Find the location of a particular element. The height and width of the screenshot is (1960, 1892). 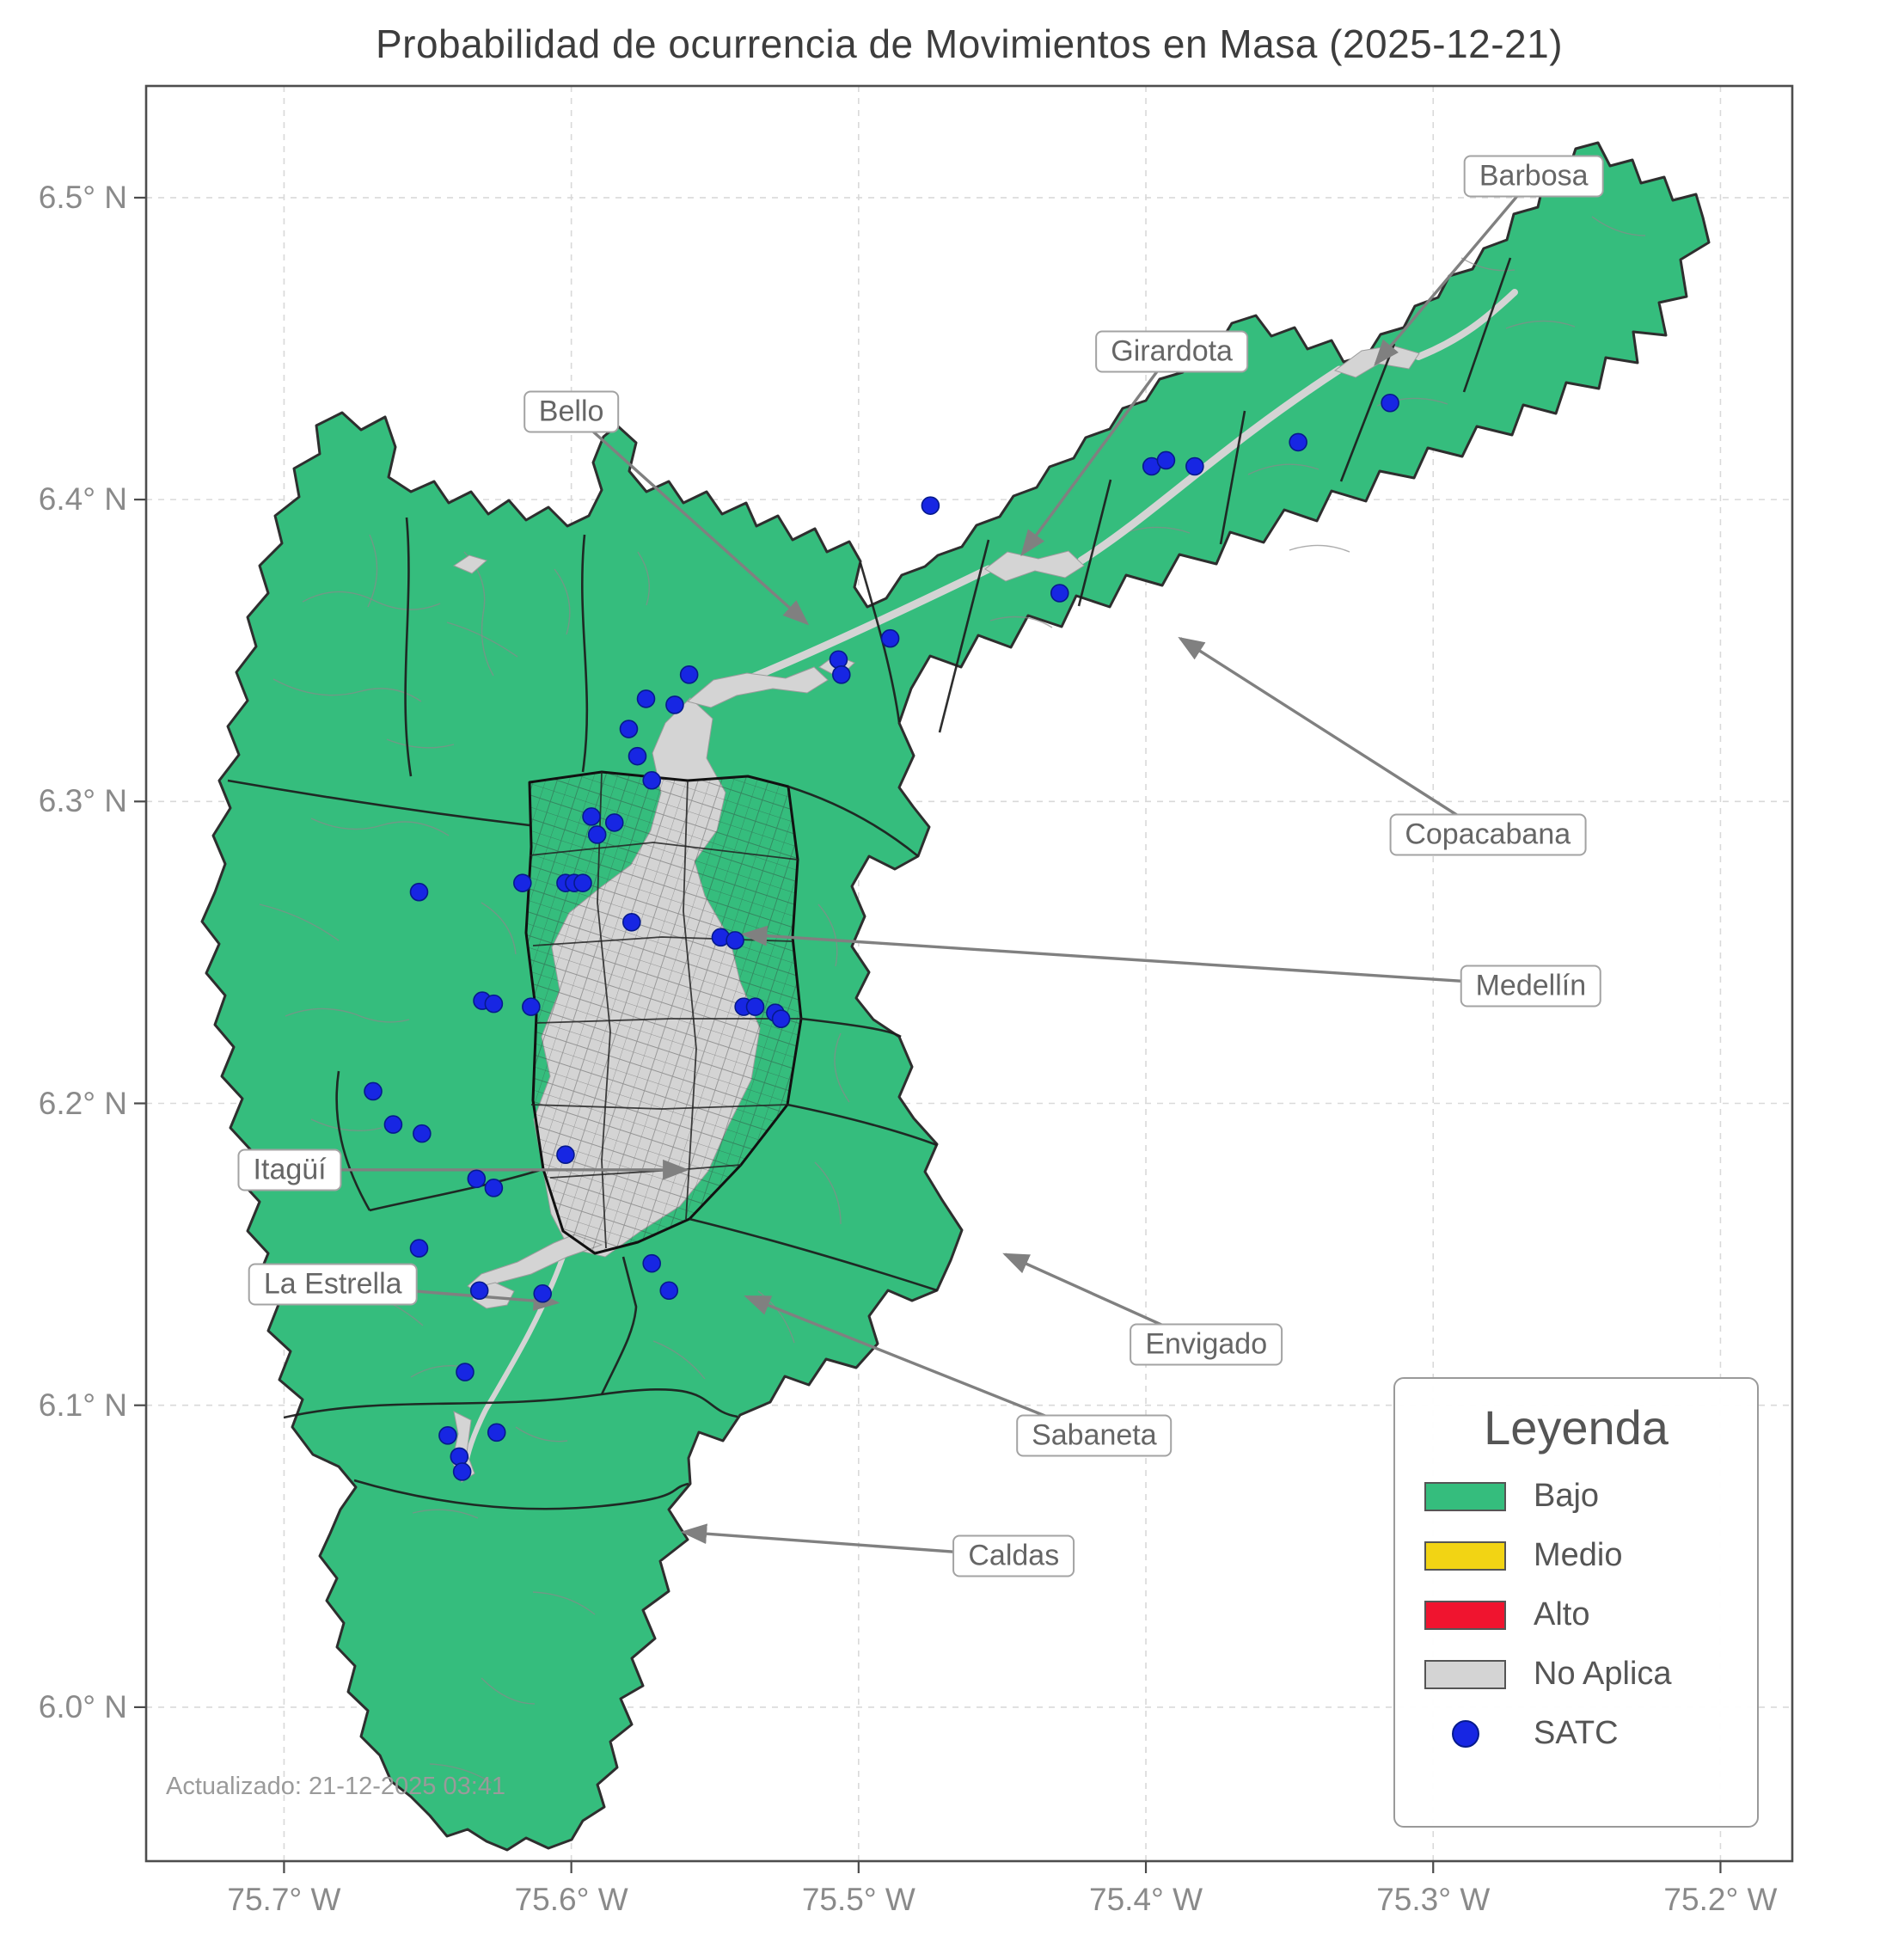

updated-timestamp: Actualizado: 21-12-2025 03:41 is located at coordinates (336, 1786).